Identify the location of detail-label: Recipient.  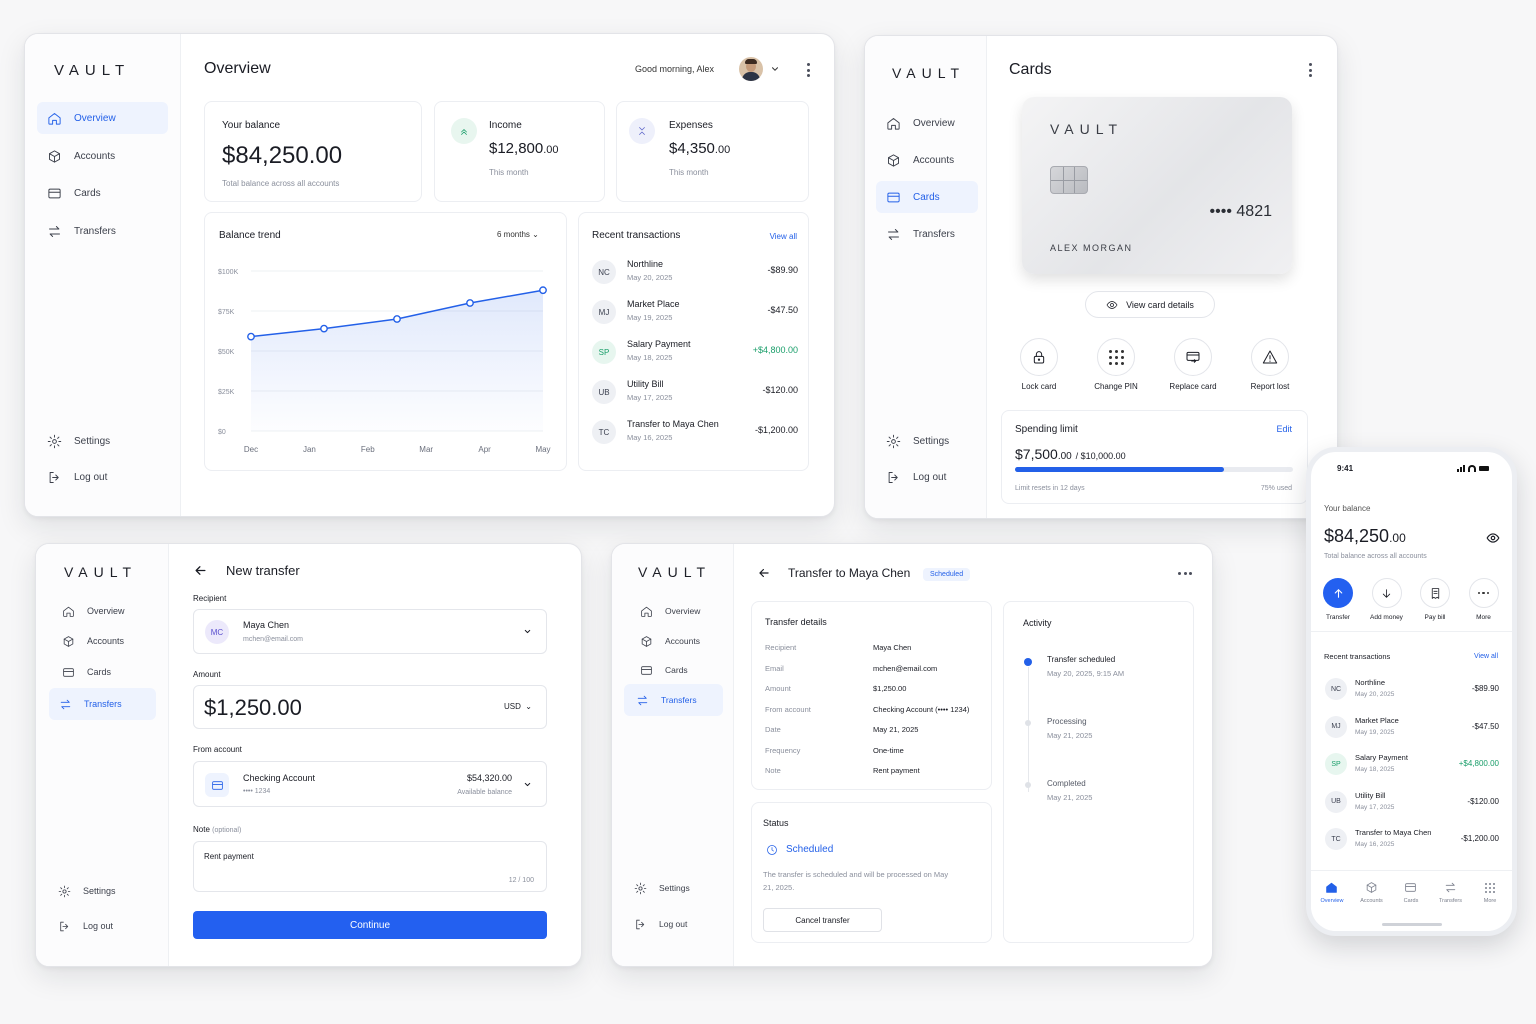
(781, 647).